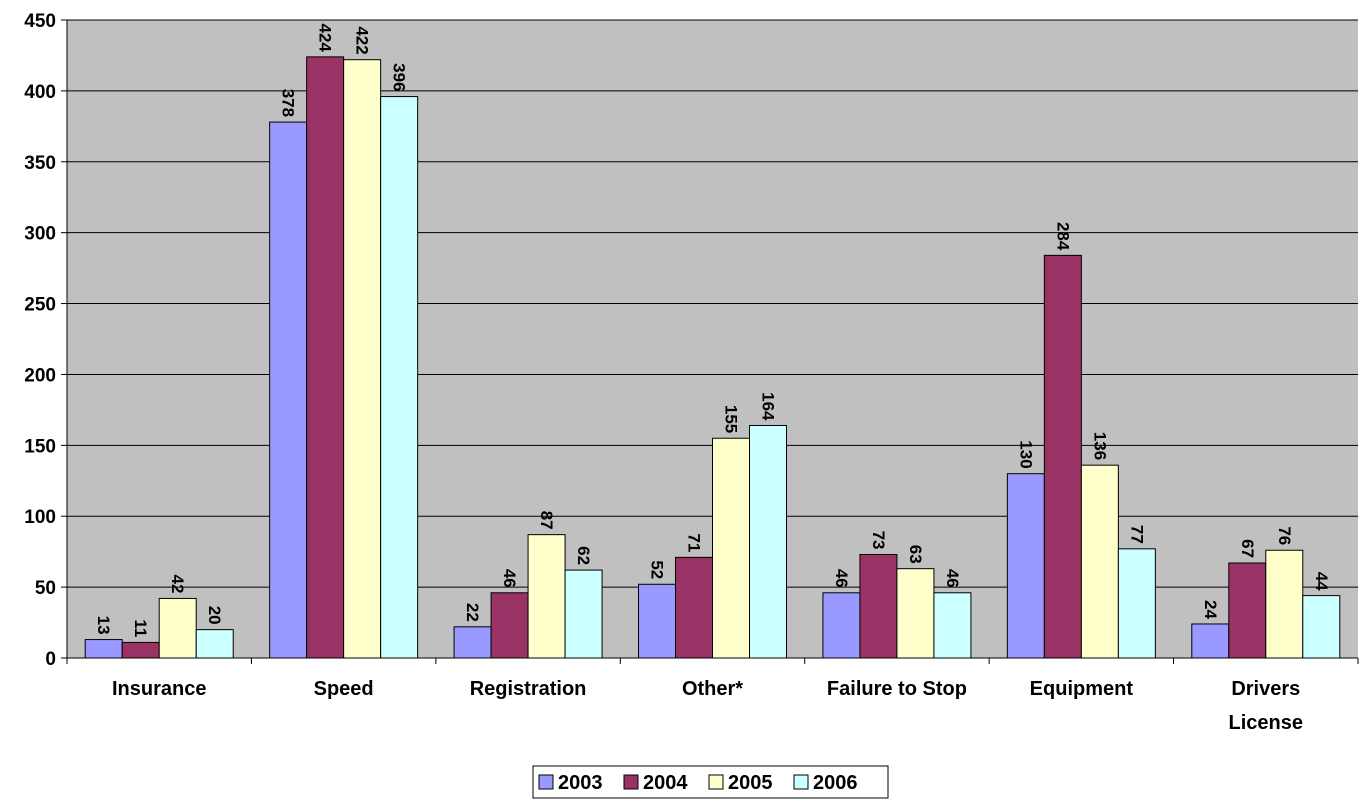 This screenshot has width=1364, height=799. I want to click on bar-2004-failure-to-stop, so click(878, 606).